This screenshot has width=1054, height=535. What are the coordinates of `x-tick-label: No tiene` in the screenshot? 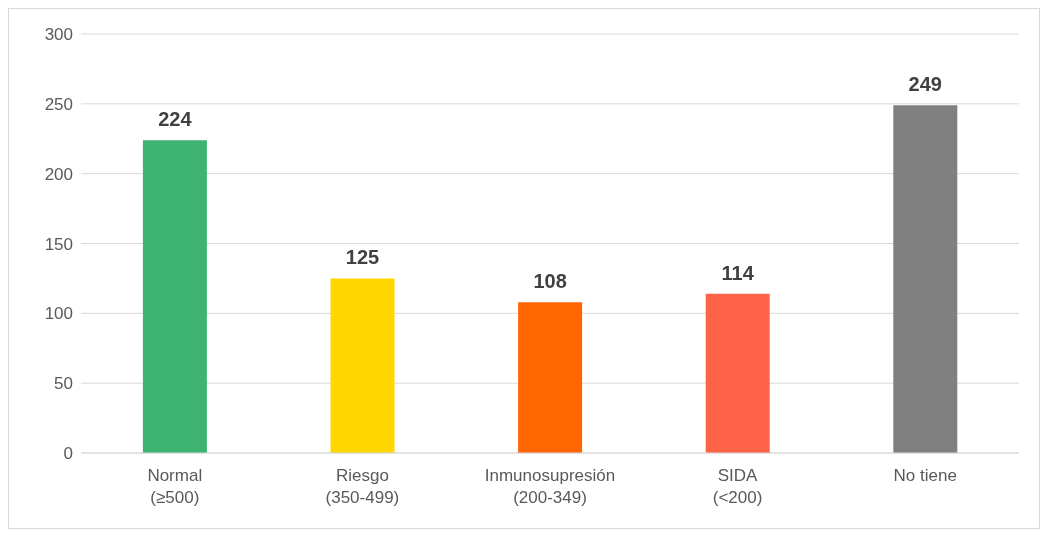 It's located at (925, 475).